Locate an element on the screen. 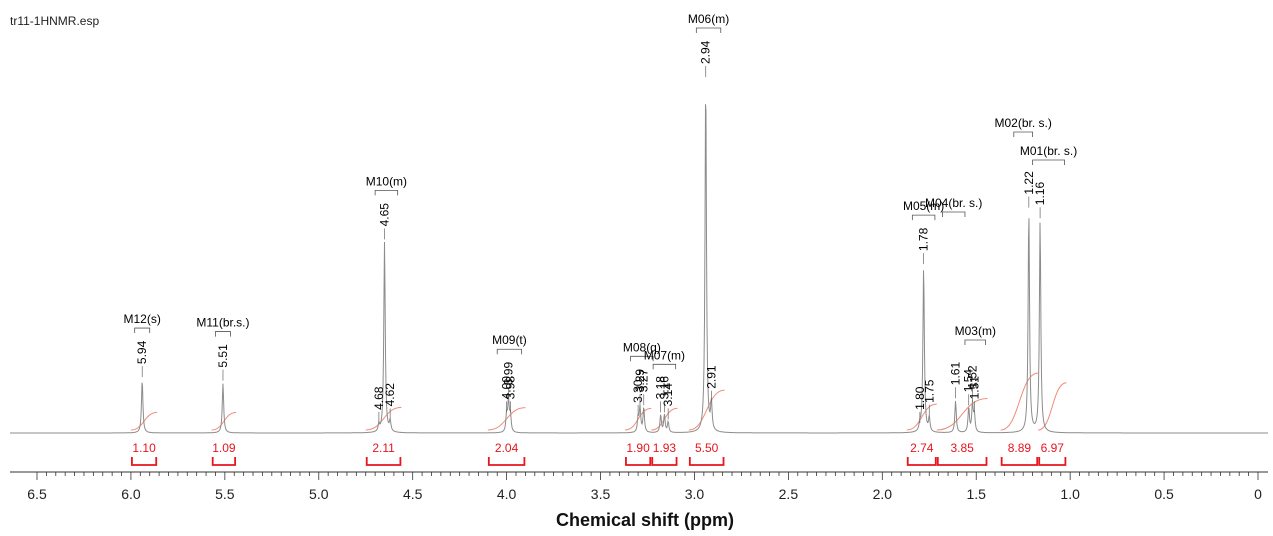  multiplet-label-4: M08(q) is located at coordinates (642, 347).